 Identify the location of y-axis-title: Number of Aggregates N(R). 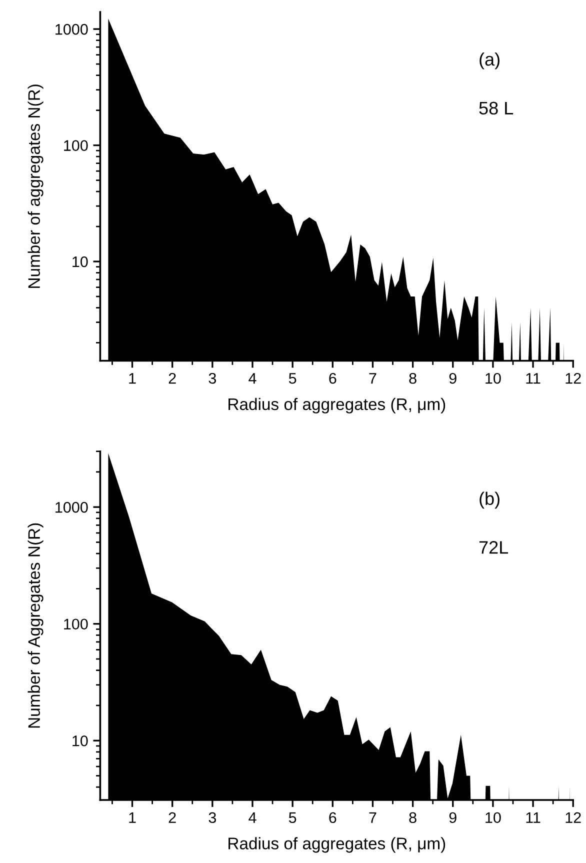
(36, 625).